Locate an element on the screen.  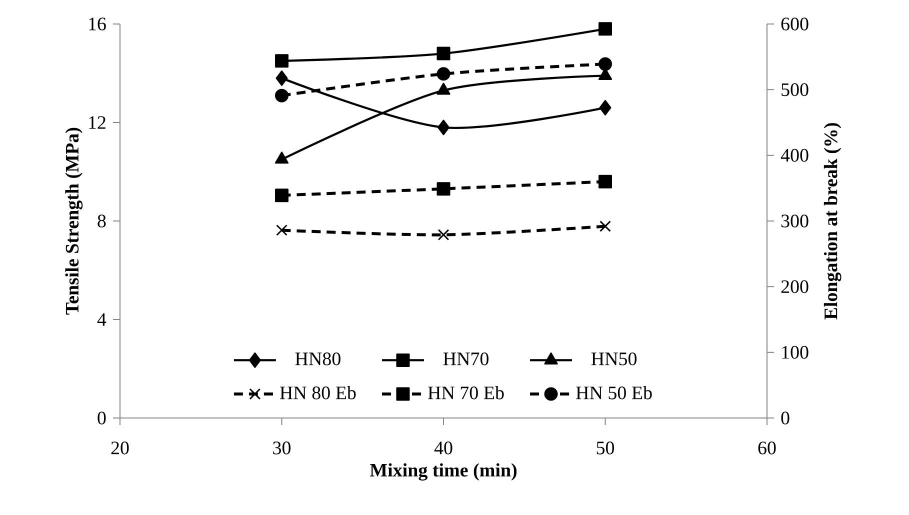
legend-label: HN70 is located at coordinates (465, 359).